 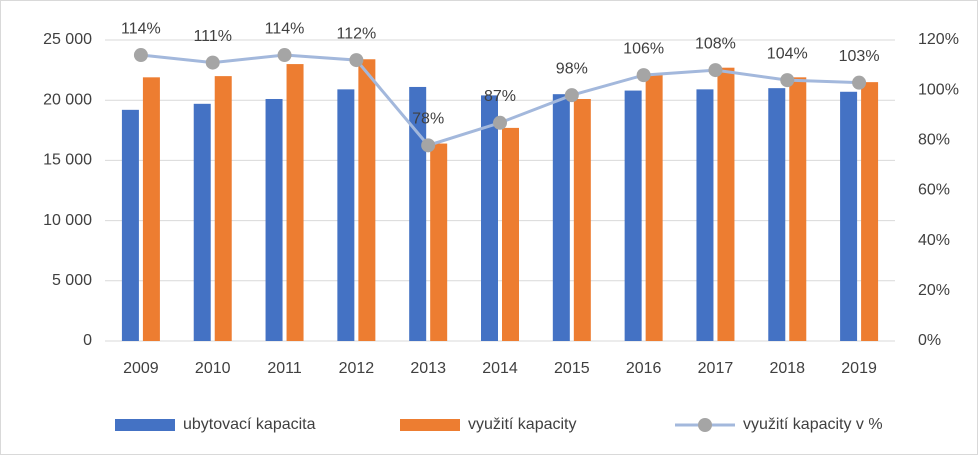 I want to click on x-tick-label: 2009, so click(x=141, y=368).